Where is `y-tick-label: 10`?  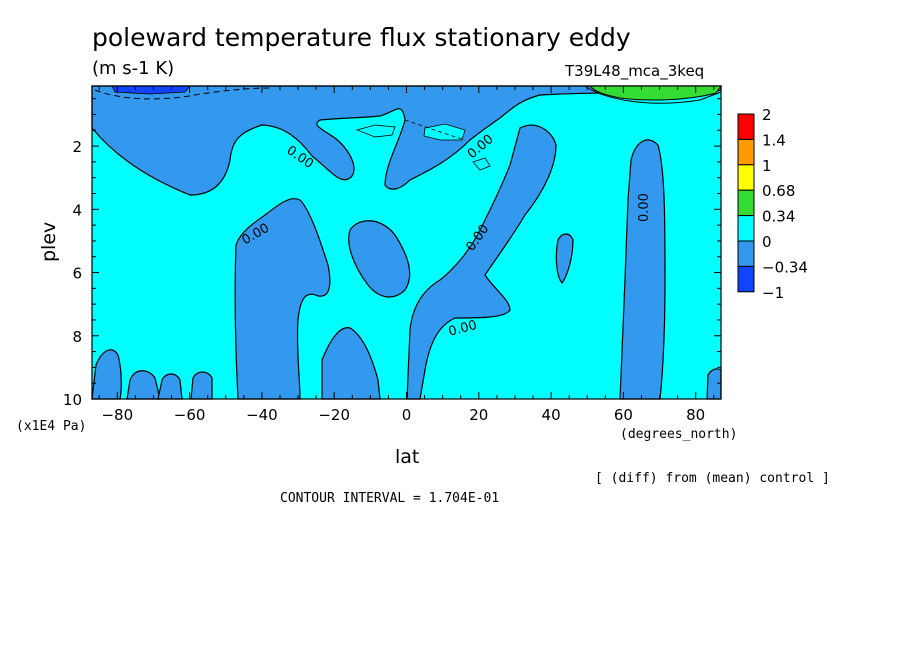
y-tick-label: 10 is located at coordinates (72, 400).